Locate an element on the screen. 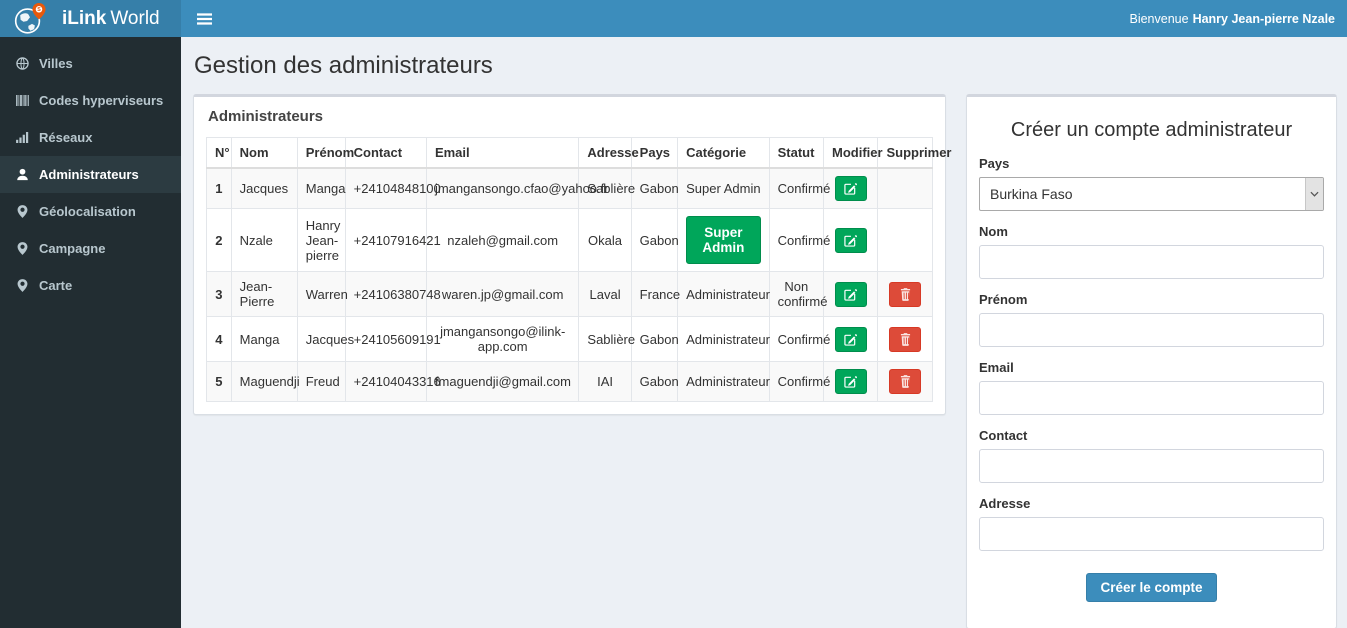 The height and width of the screenshot is (628, 1347). sidebar-toggle-button is located at coordinates (204, 19).